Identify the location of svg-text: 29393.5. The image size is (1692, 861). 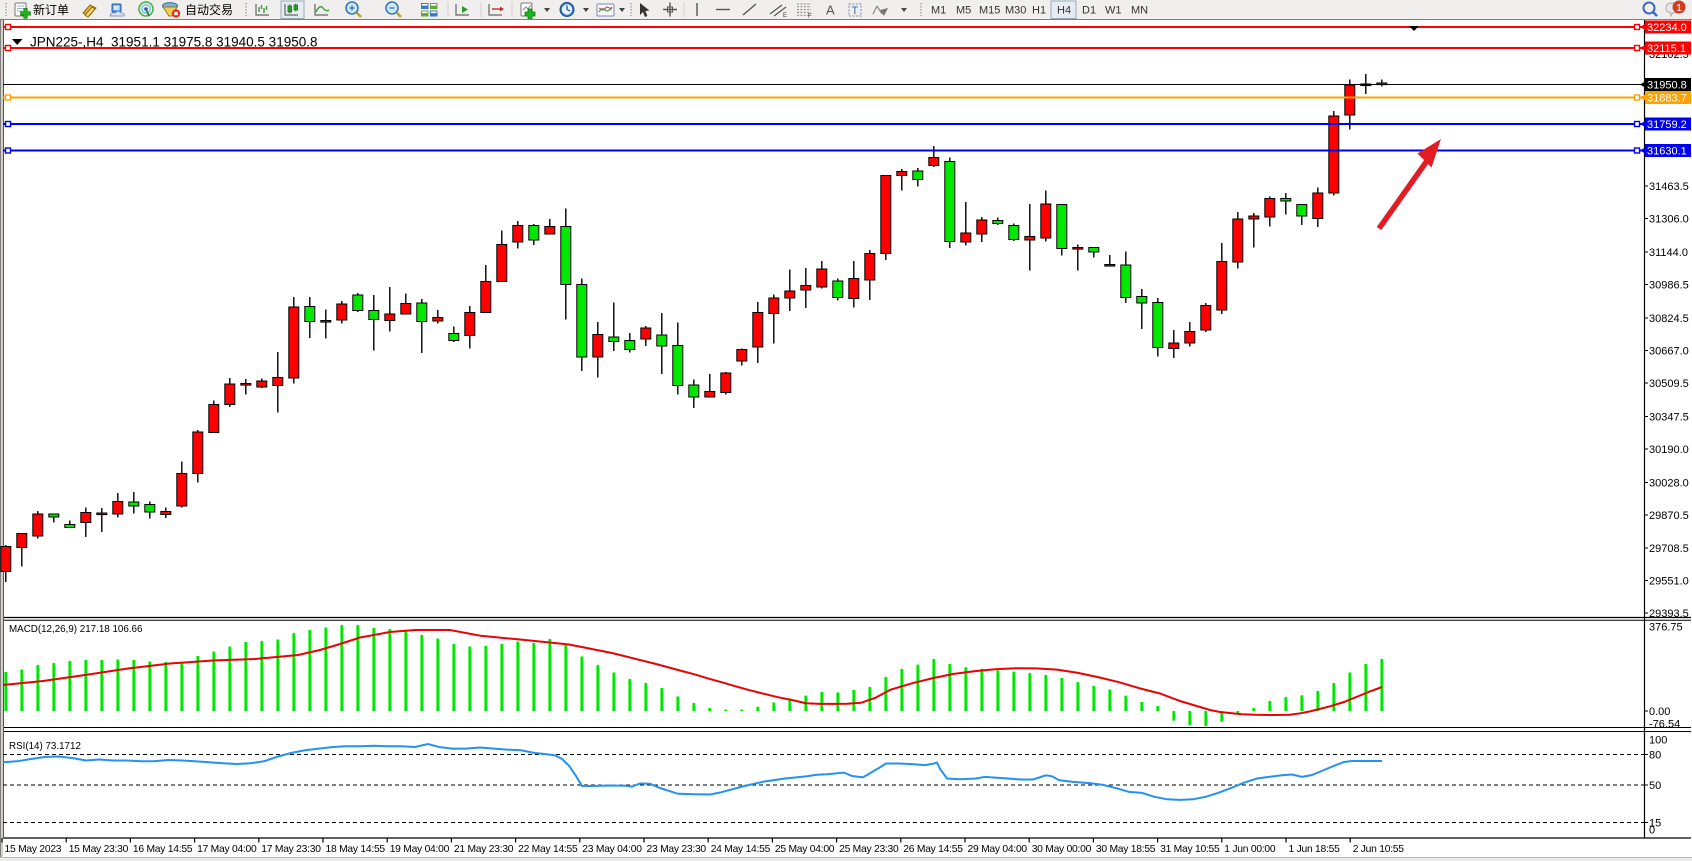
(1669, 614).